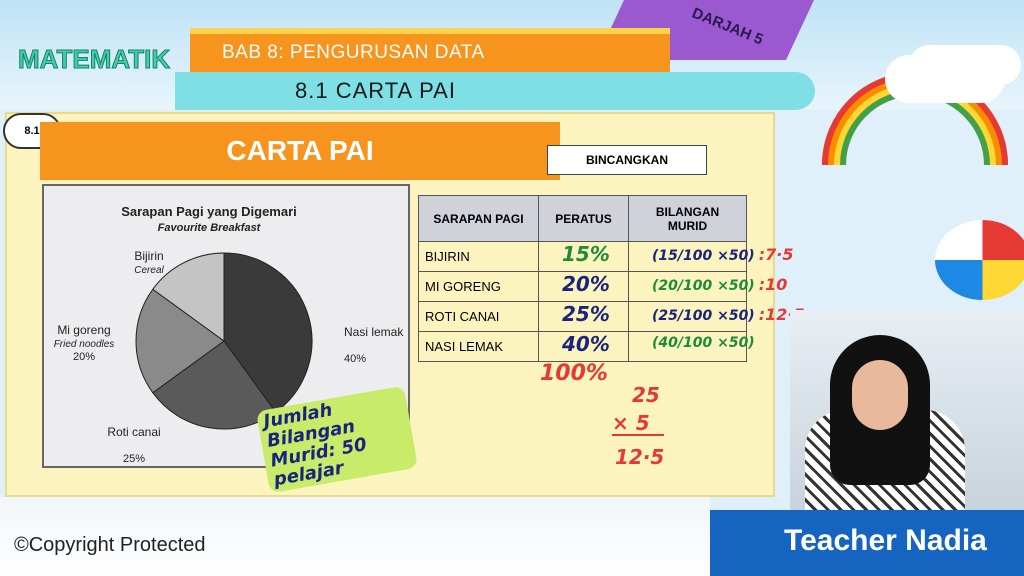 This screenshot has width=1024, height=576. What do you see at coordinates (703, 256) in the screenshot?
I see `calc-annotation: (15/100 ×50)` at bounding box center [703, 256].